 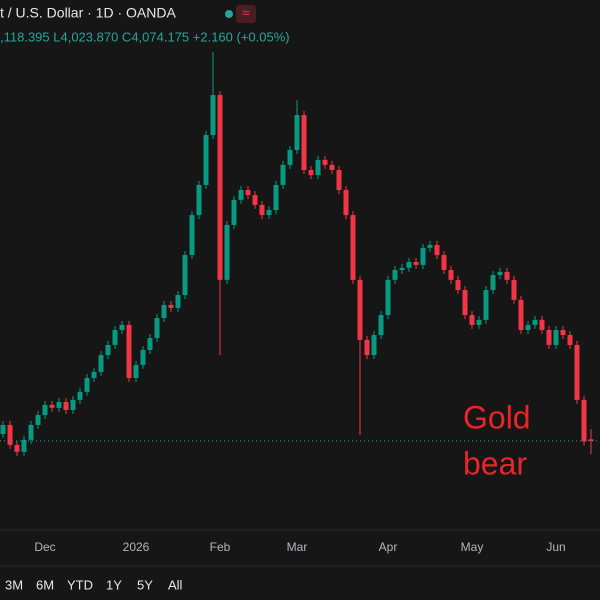 I want to click on annotation: bear, so click(x=495, y=463).